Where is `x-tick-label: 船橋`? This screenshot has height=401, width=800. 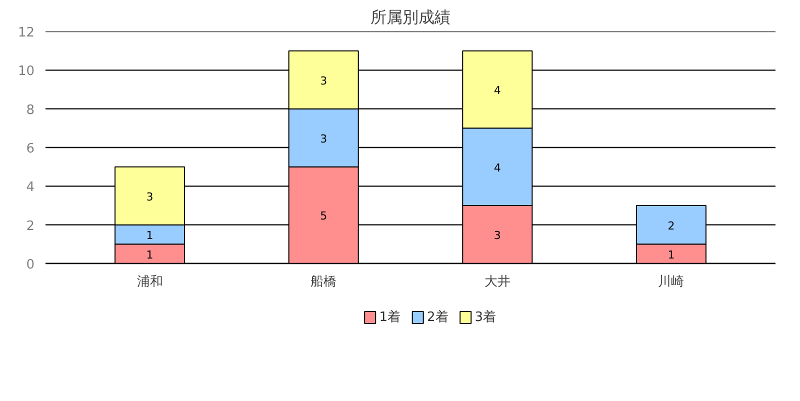
x-tick-label: 船橋 is located at coordinates (323, 282).